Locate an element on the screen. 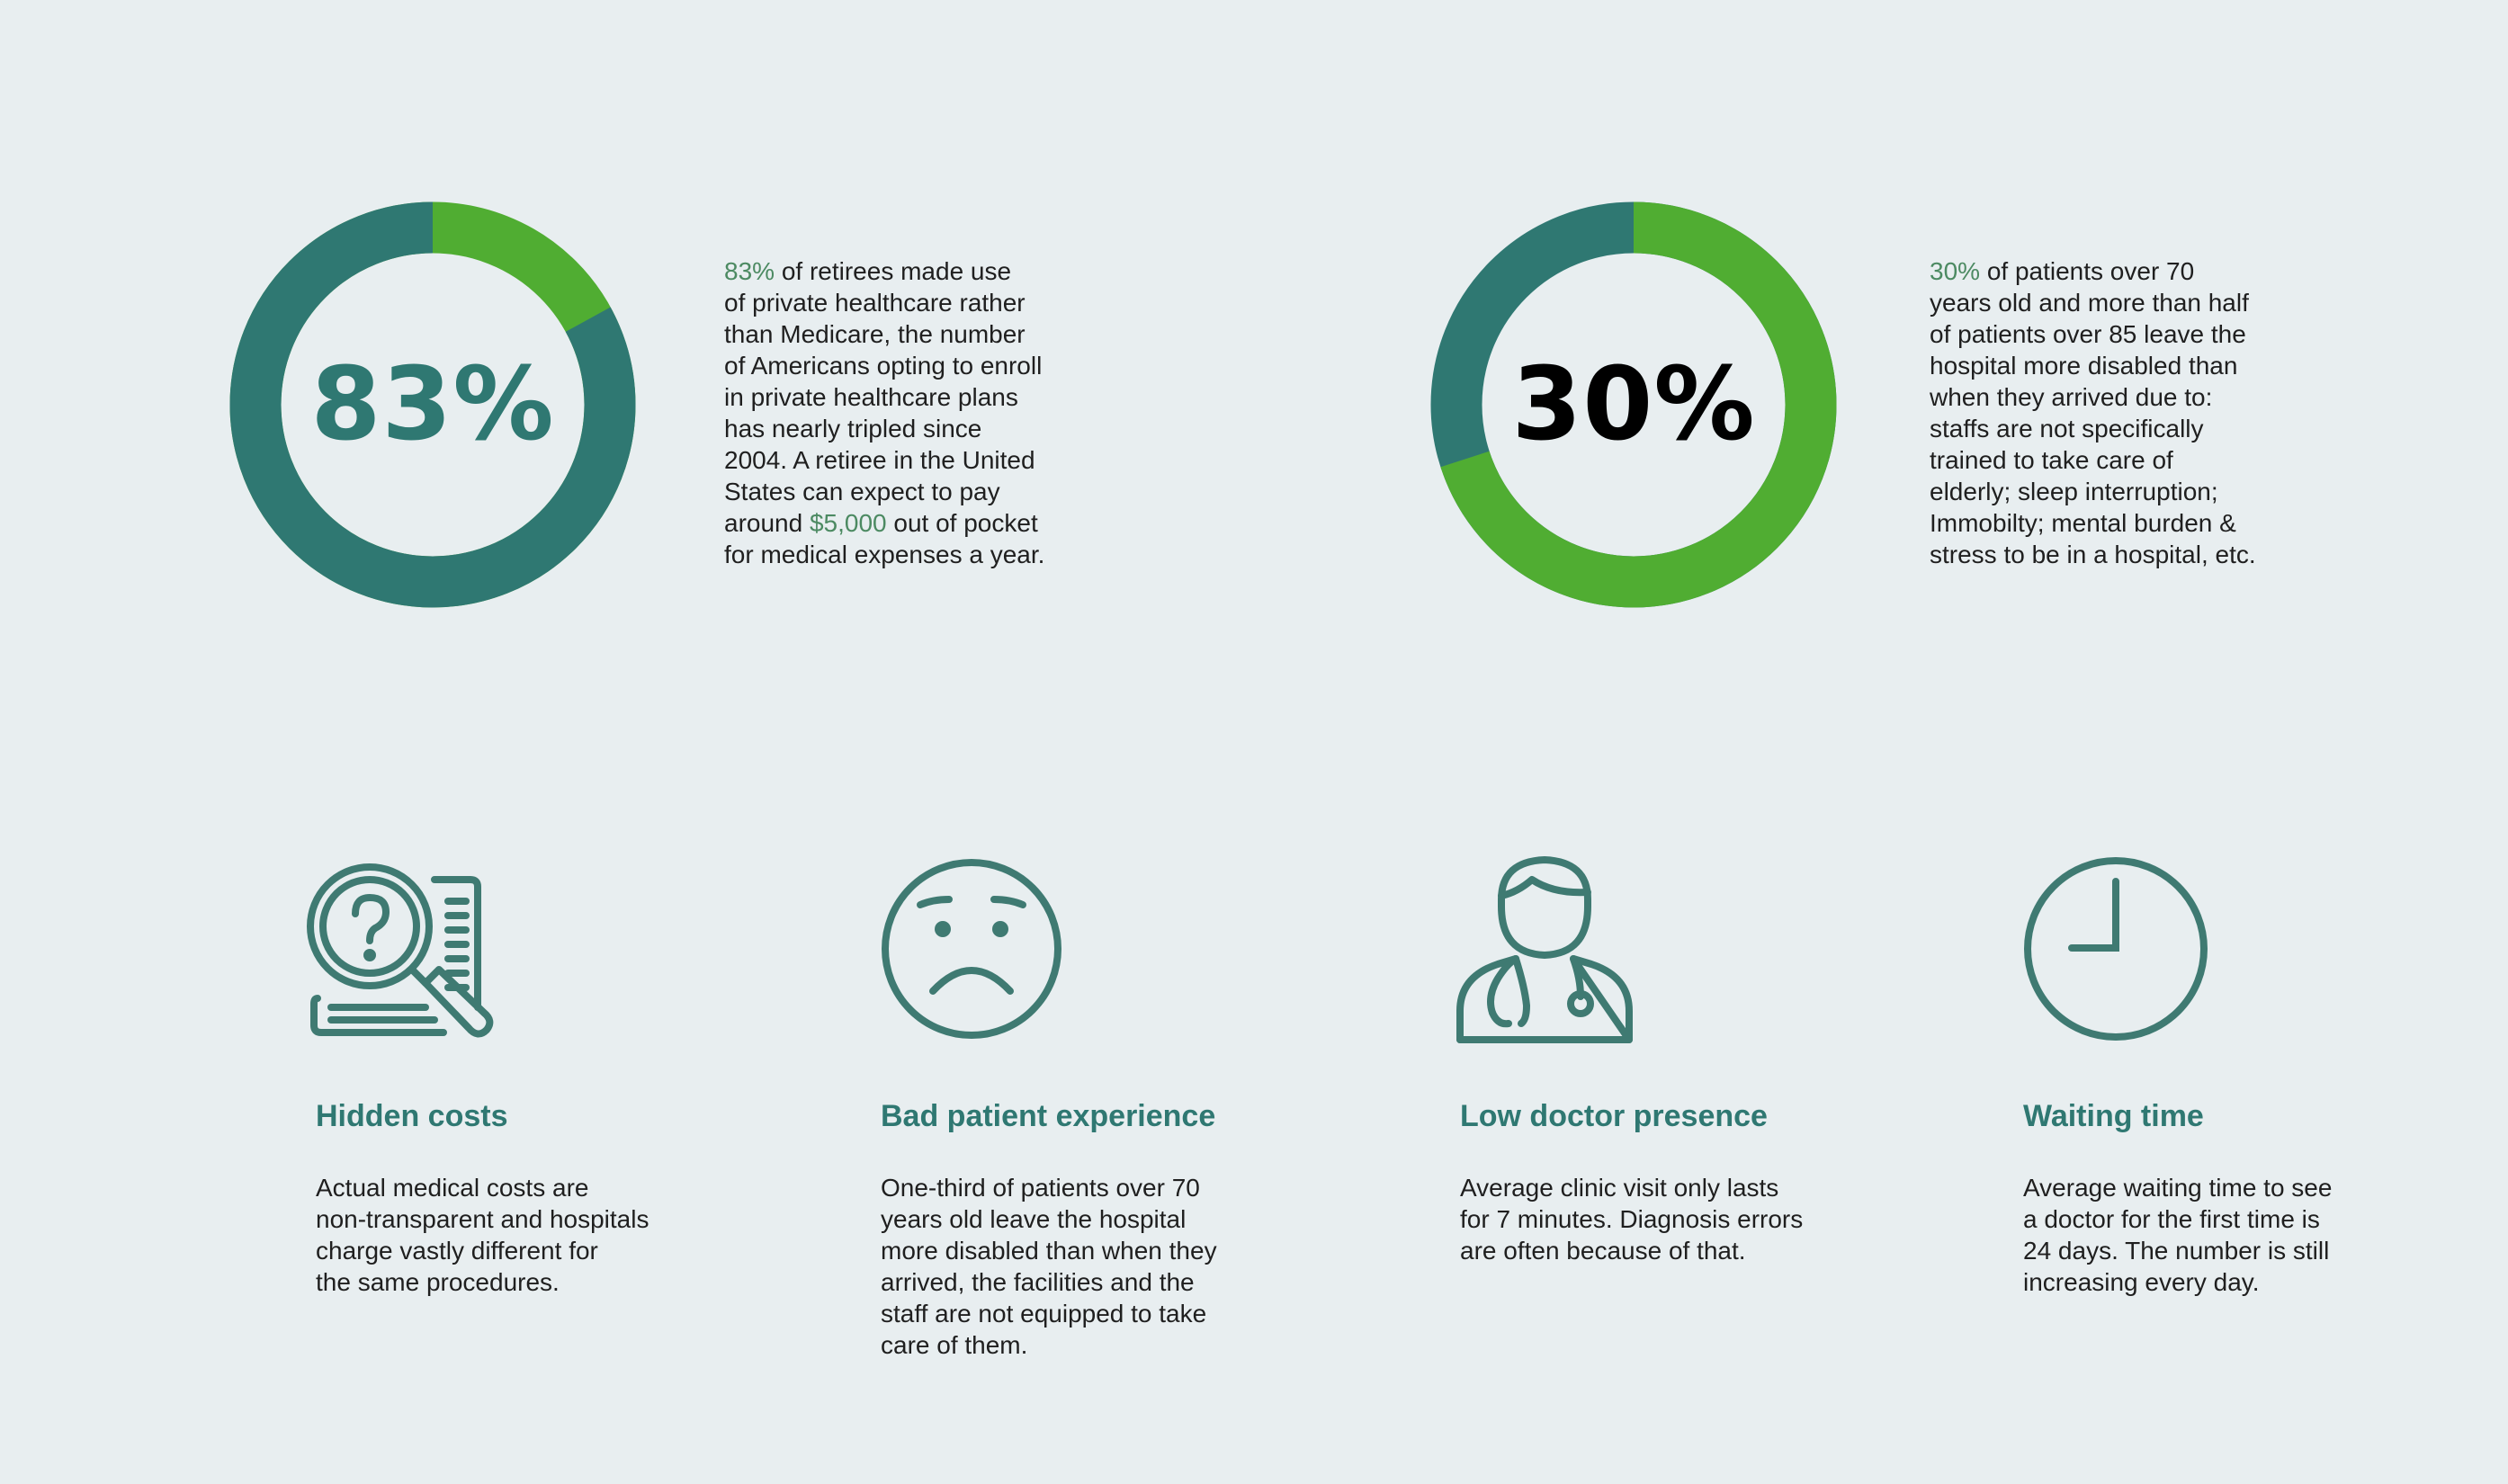 The image size is (2508, 1484). body-text: than Medicare, the number is located at coordinates (875, 334).